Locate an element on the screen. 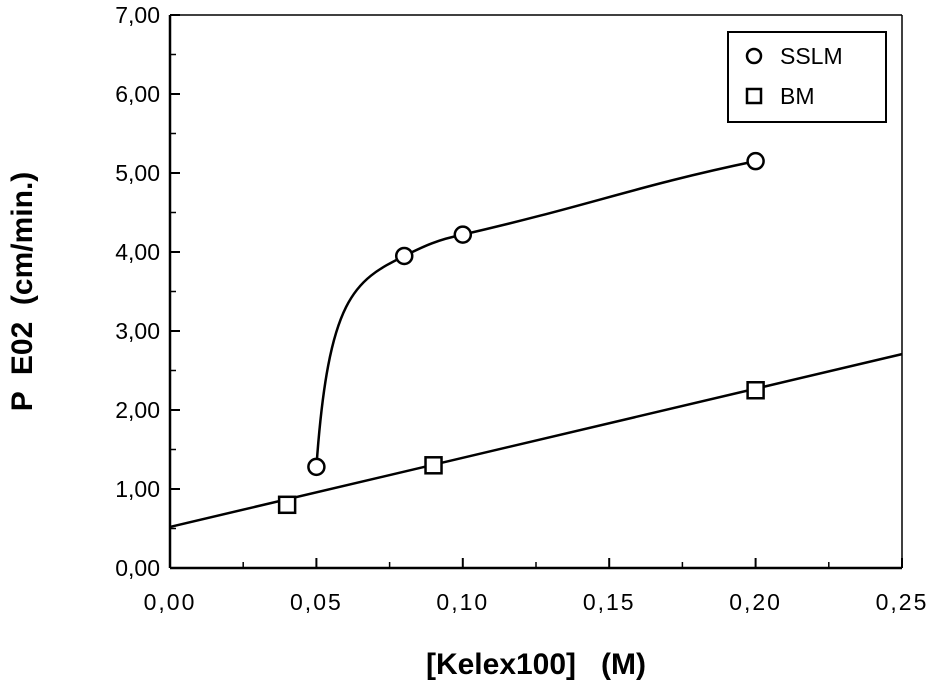 The image size is (942, 688). legend: SSLM BM is located at coordinates (807, 77).